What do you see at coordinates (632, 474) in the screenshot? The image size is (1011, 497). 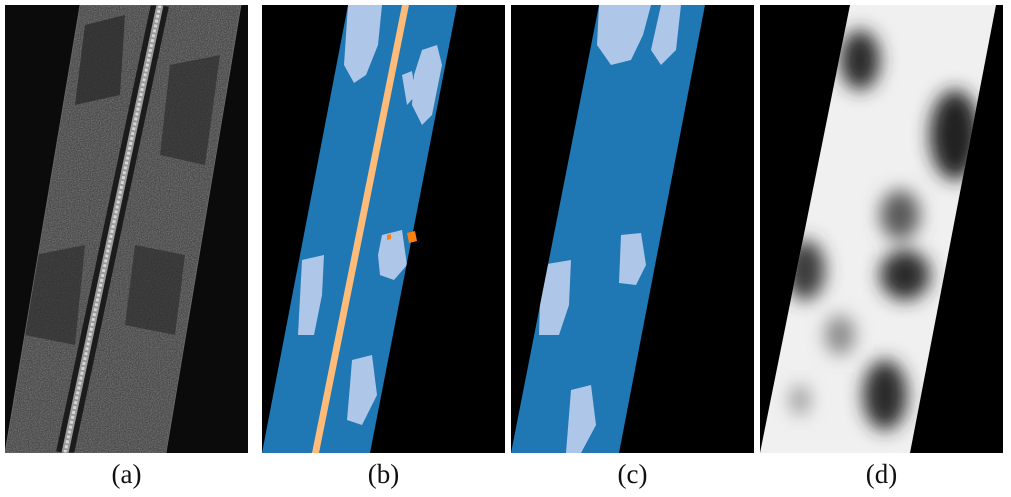 I see `caption-c: (c)` at bounding box center [632, 474].